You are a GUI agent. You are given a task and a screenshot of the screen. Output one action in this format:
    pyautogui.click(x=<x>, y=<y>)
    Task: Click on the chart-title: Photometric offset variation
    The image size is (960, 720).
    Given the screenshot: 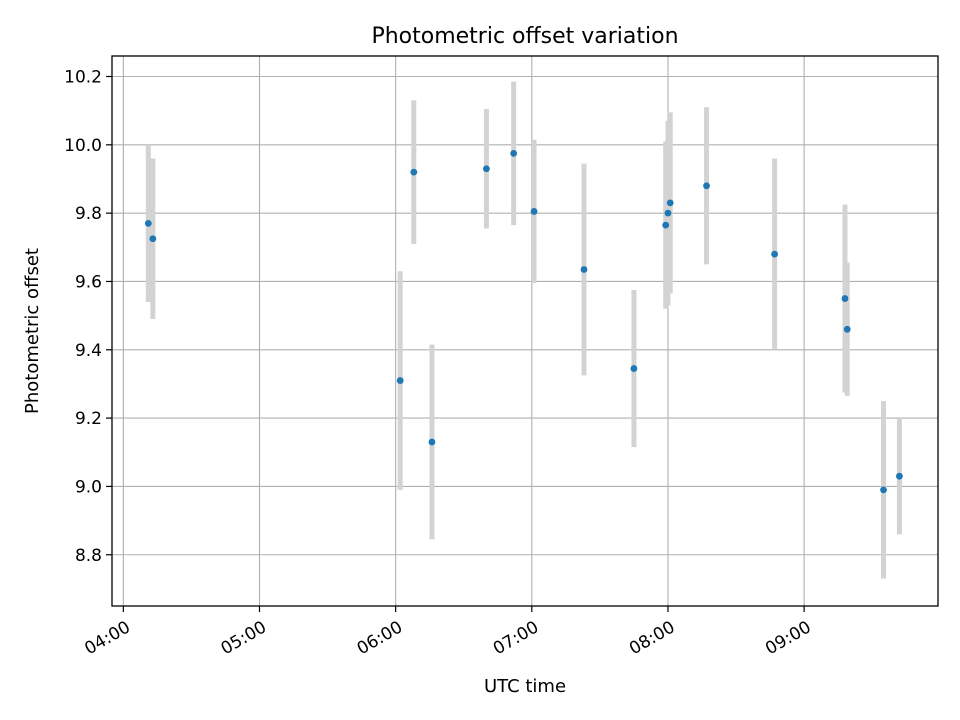 What is the action you would take?
    pyautogui.click(x=524, y=36)
    